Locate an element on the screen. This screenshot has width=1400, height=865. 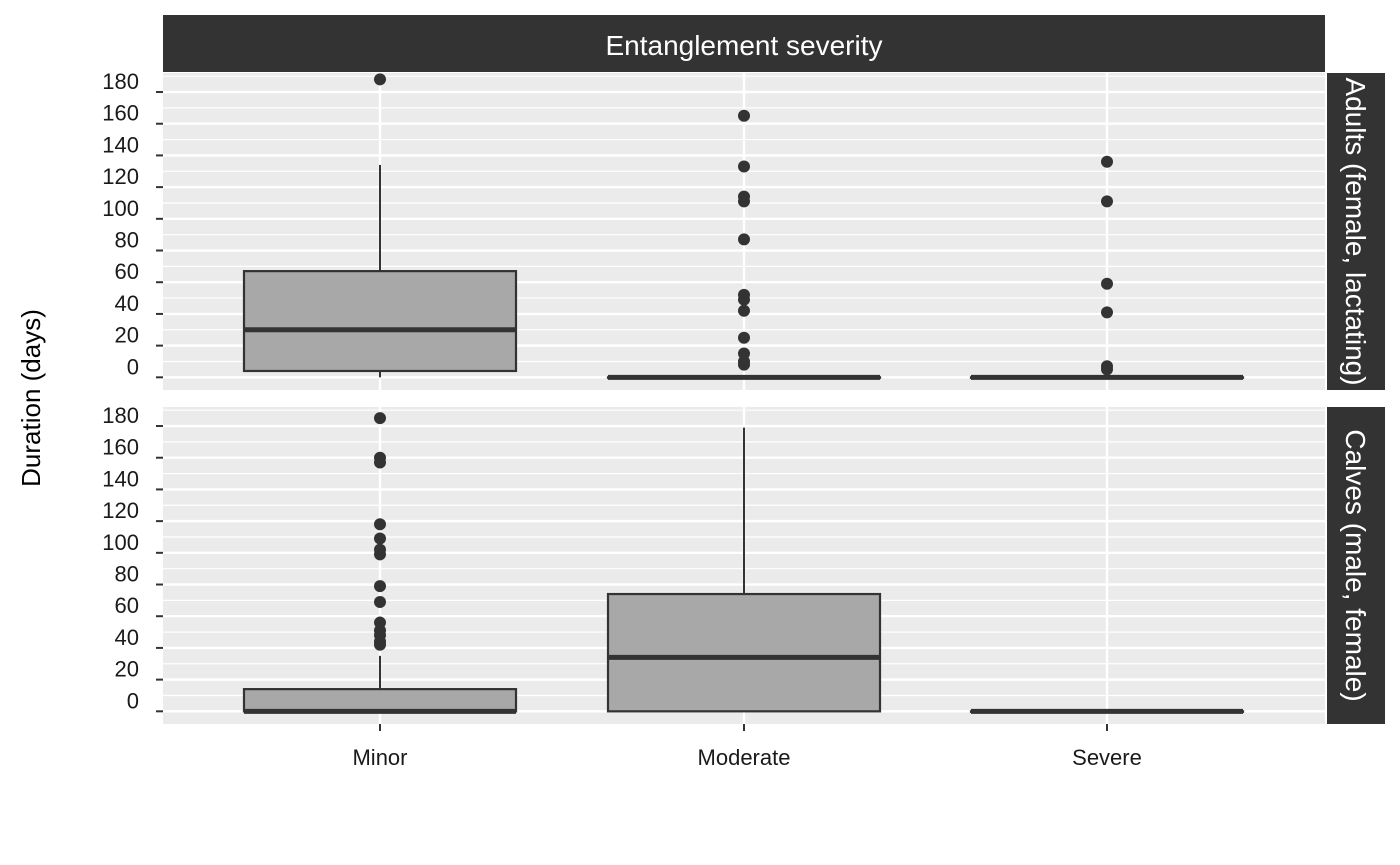
row-strip: Adults (female, lactating) is located at coordinates (1356, 231).